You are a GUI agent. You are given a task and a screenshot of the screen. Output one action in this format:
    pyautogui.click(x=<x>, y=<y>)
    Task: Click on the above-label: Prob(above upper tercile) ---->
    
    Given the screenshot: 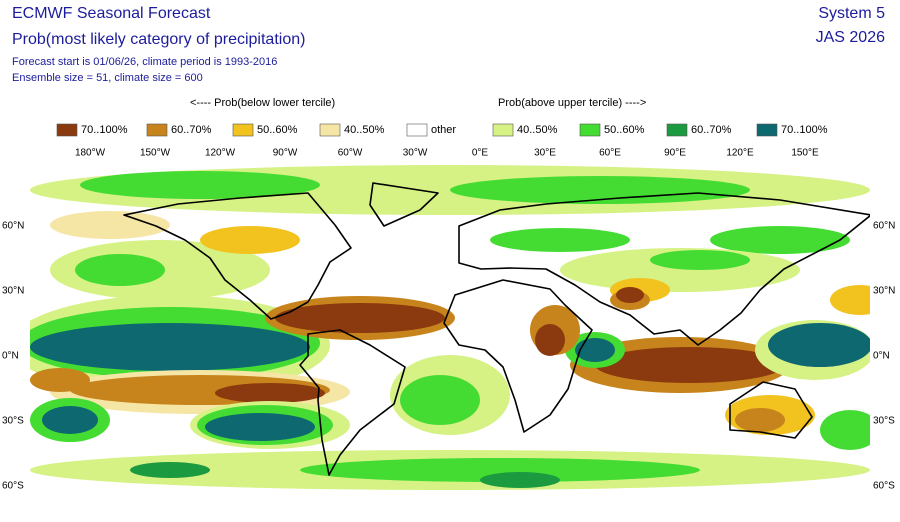 What is the action you would take?
    pyautogui.click(x=572, y=103)
    